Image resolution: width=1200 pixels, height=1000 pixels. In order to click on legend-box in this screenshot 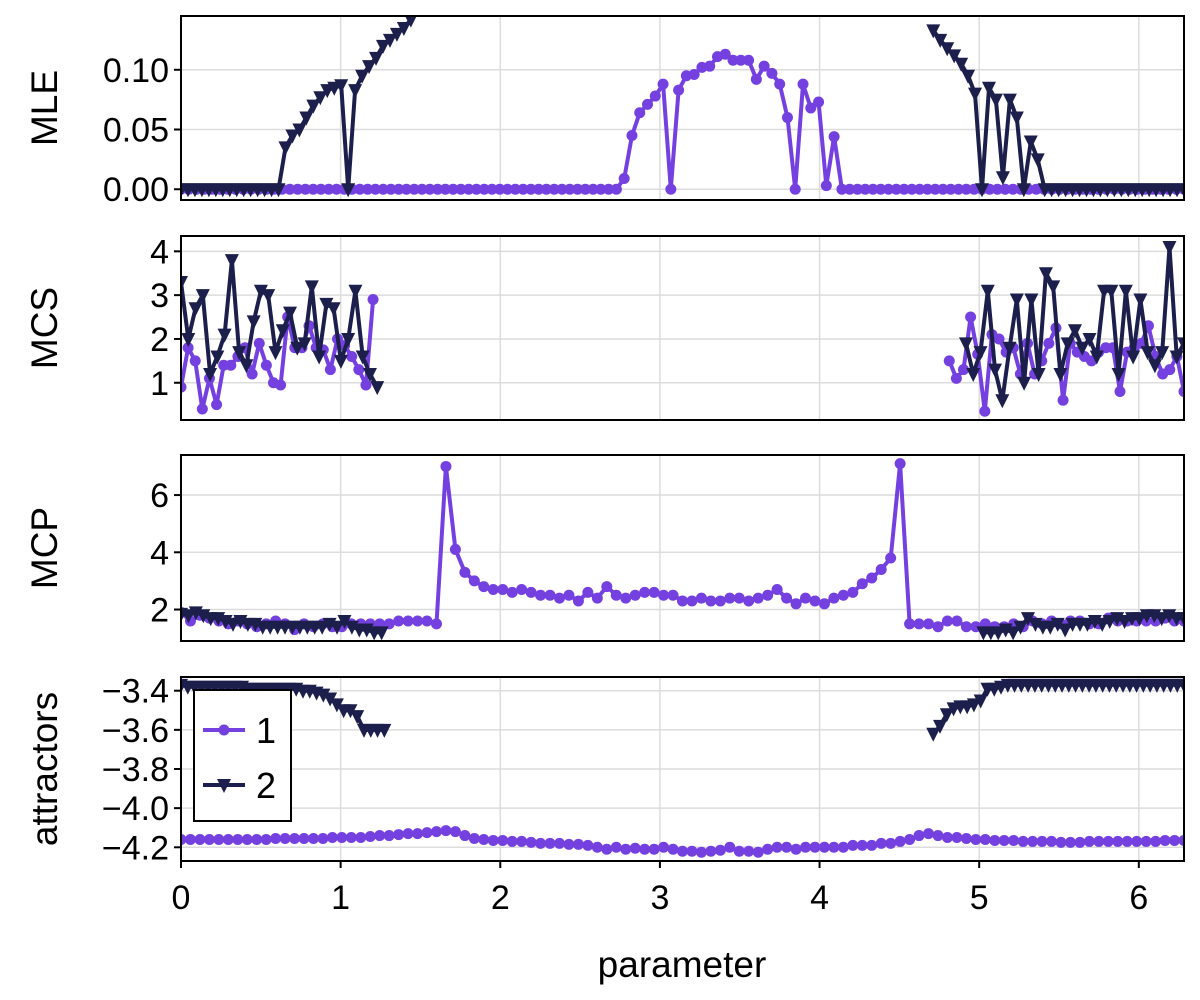, I will do `click(242, 755)`.